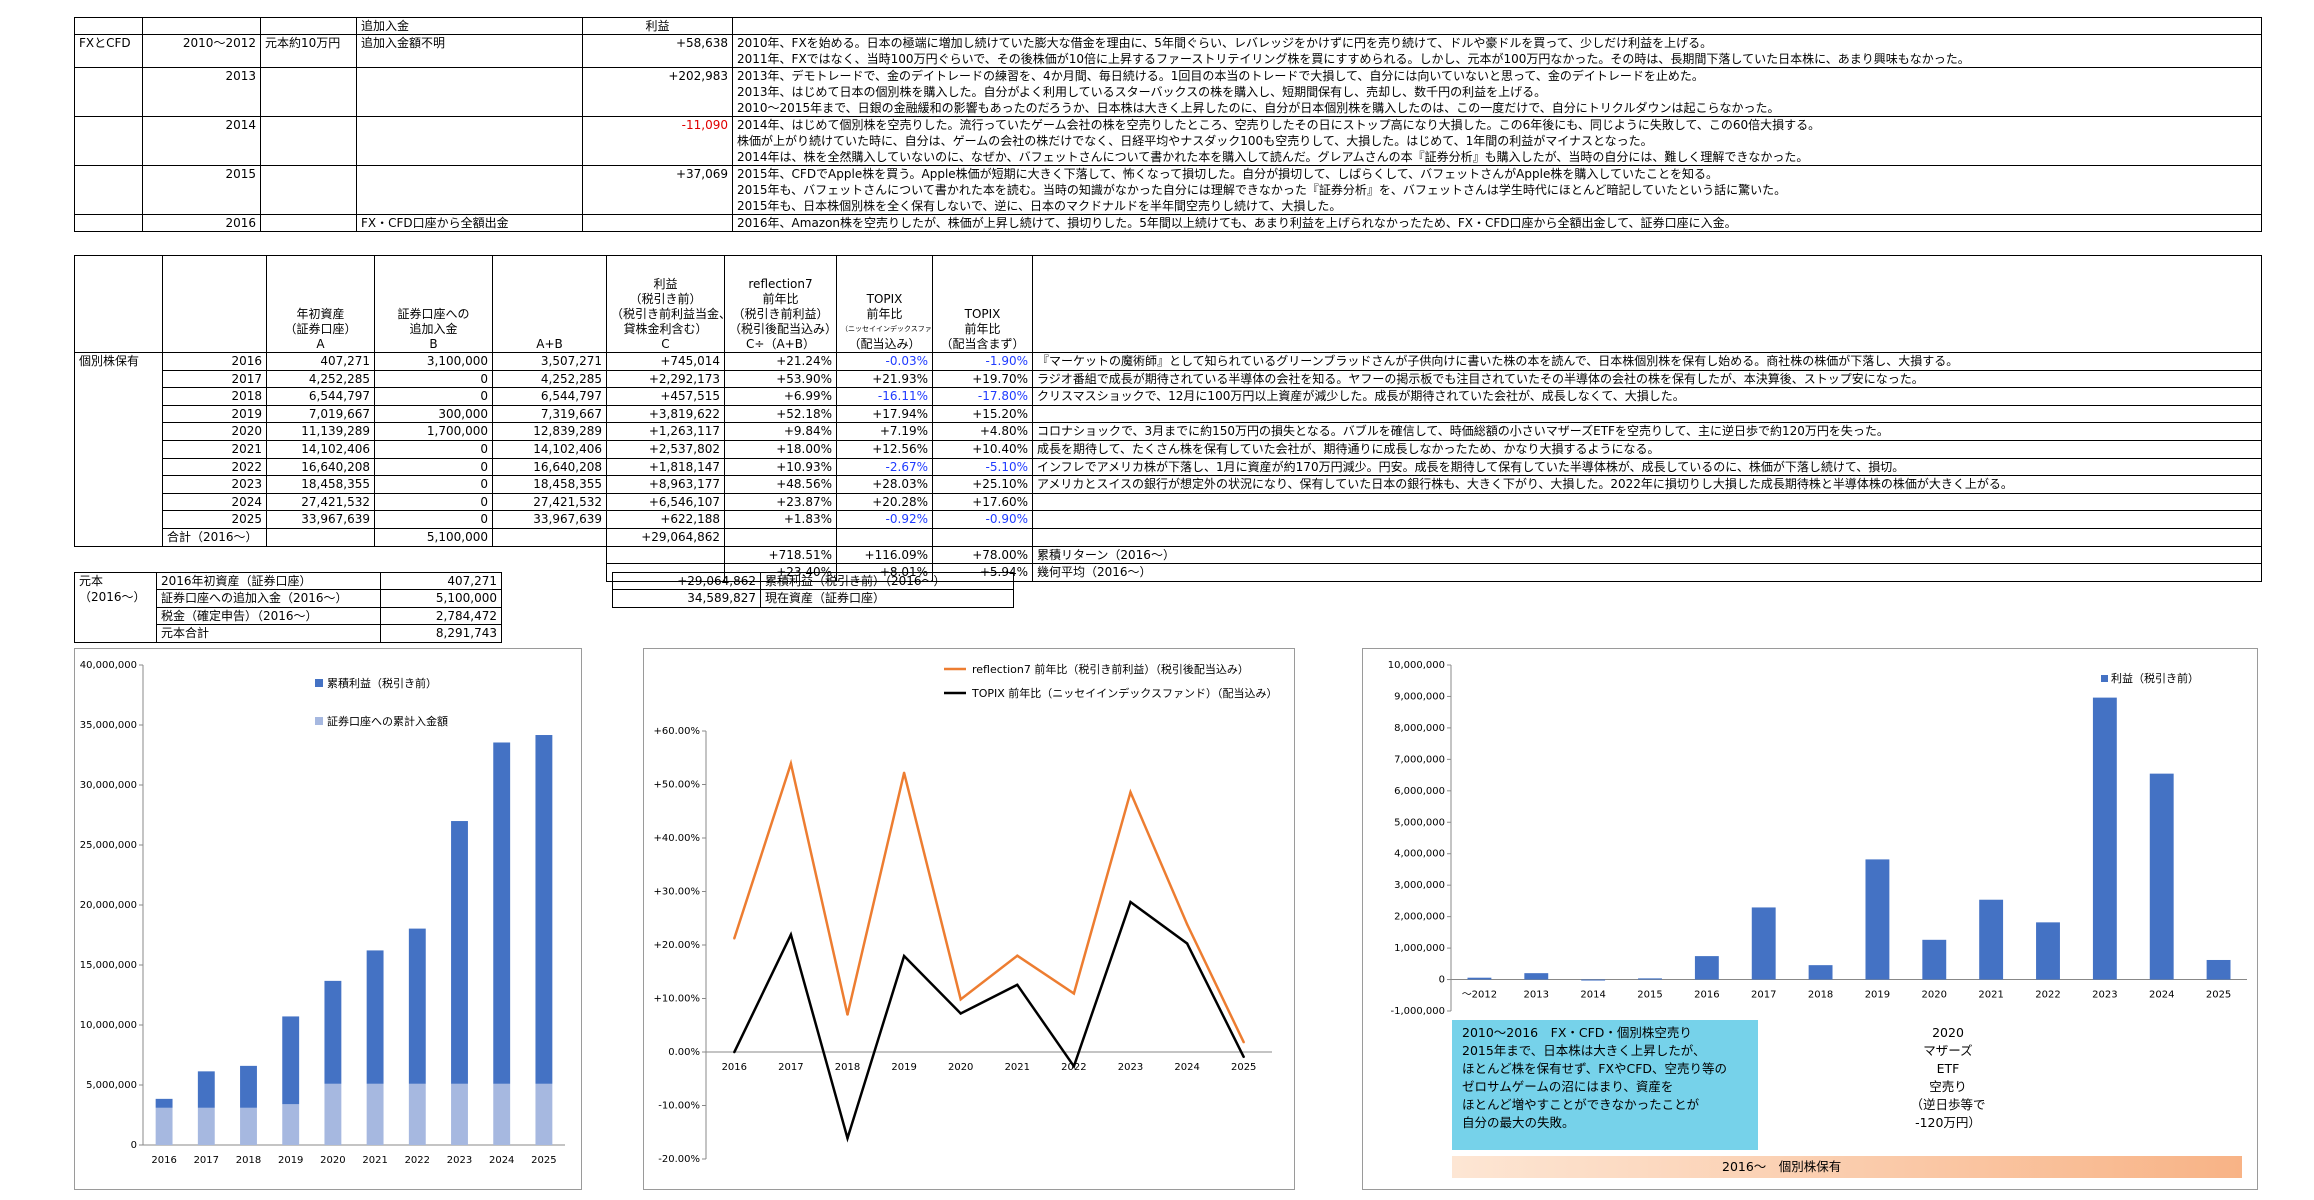 The image size is (2314, 1200). Describe the element at coordinates (433, 537) in the screenshot. I see `total-deposit: 5,100,000` at that location.